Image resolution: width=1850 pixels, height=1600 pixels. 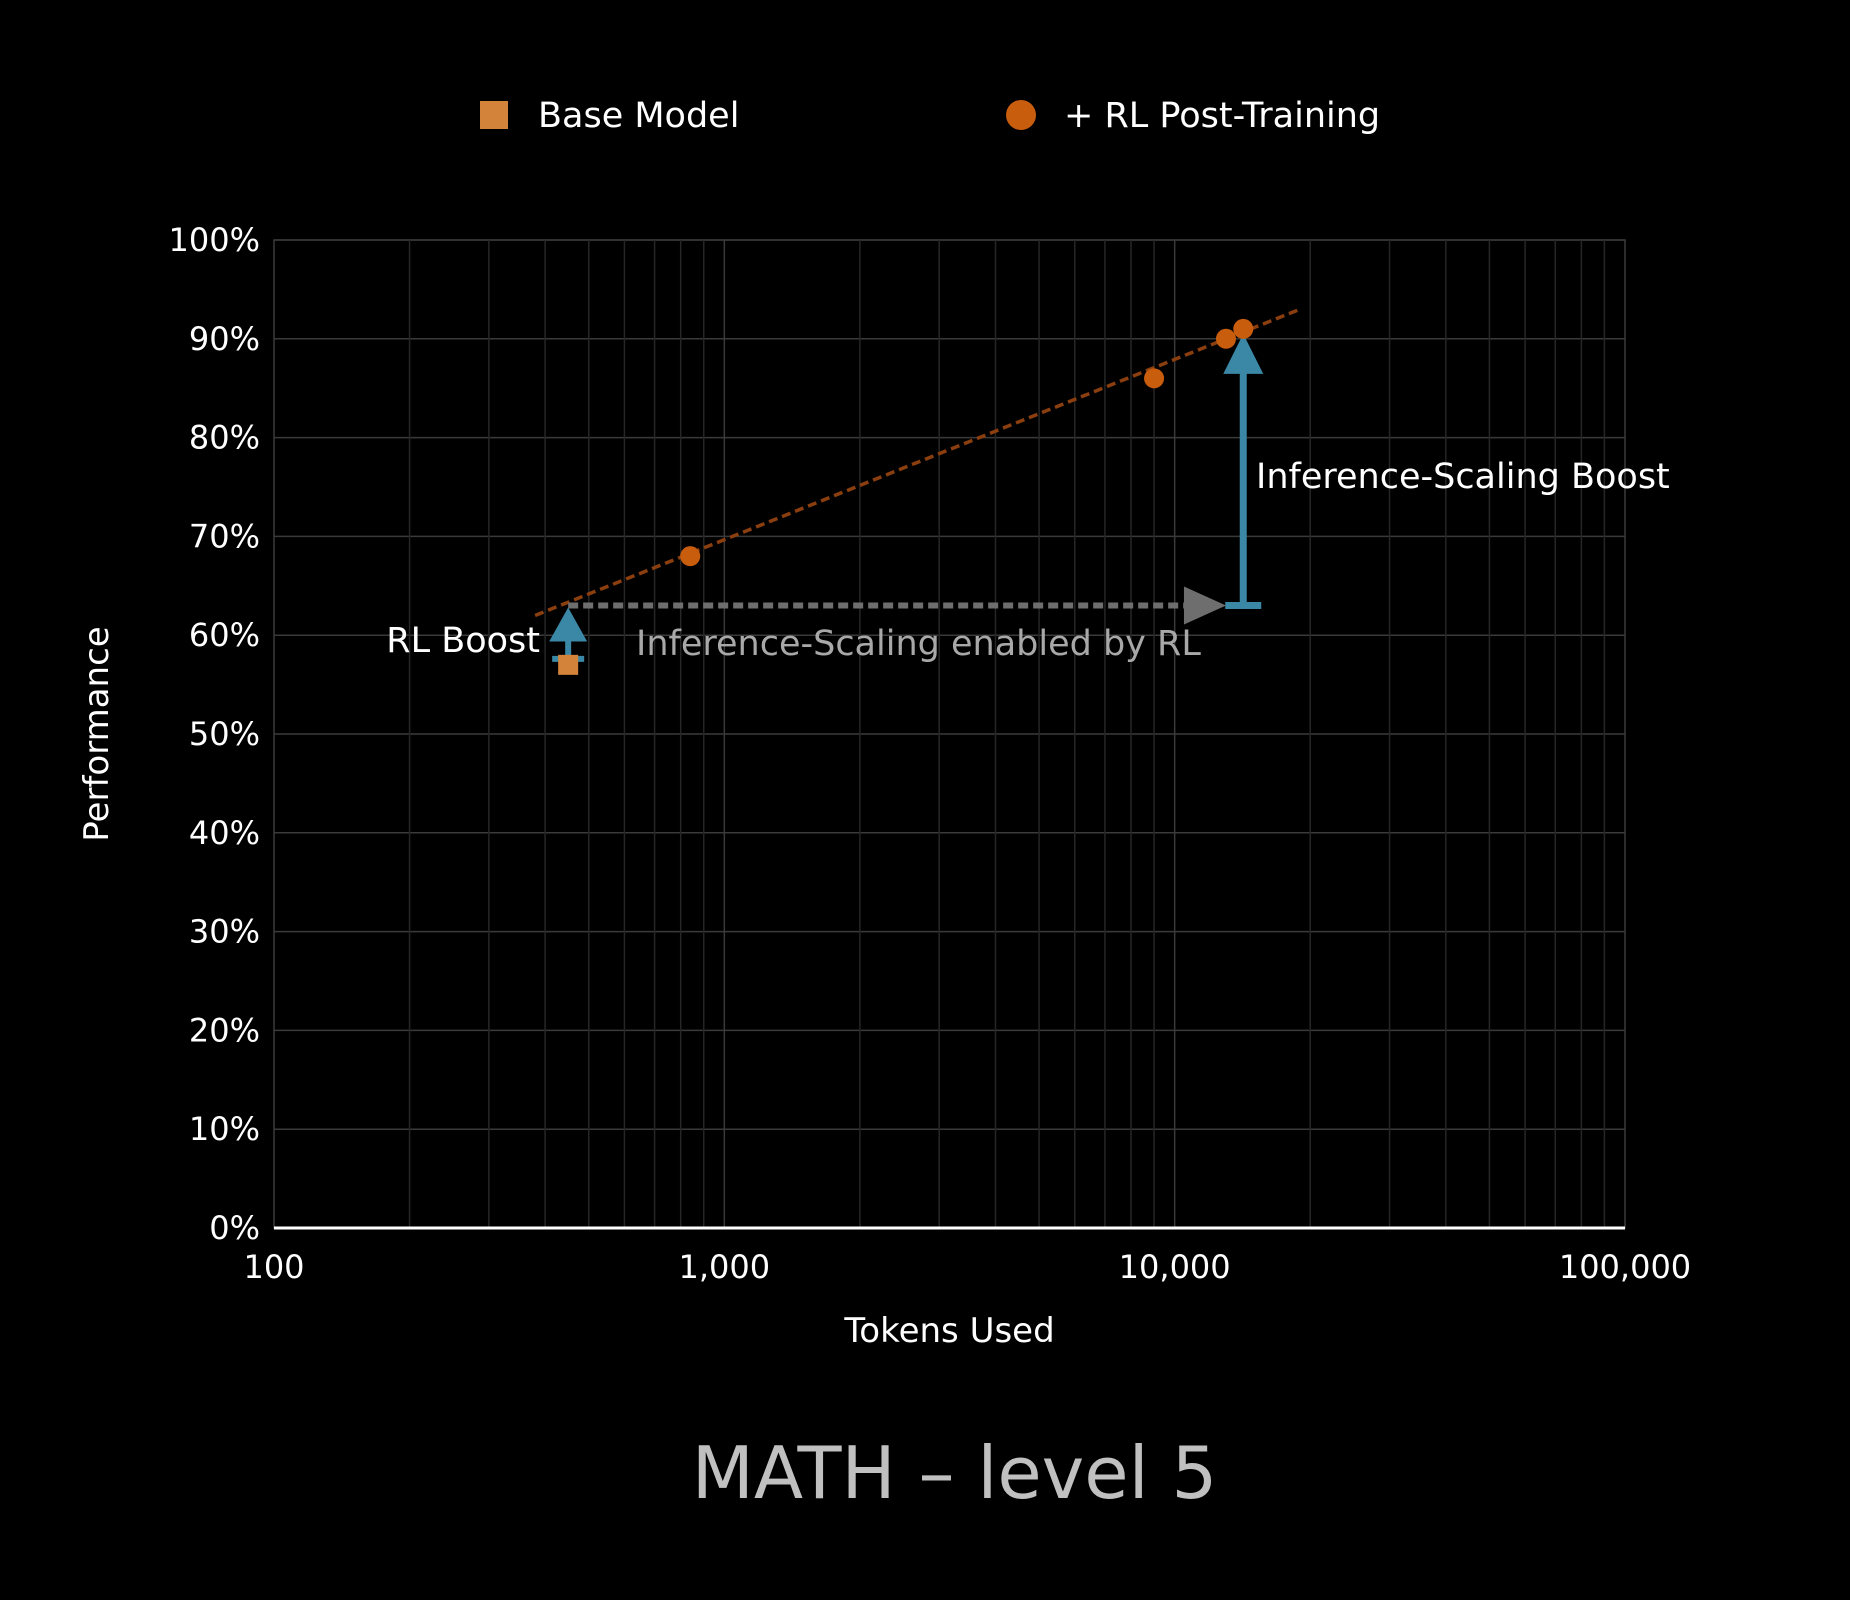 I want to click on mark-layer, so click(x=906, y=496).